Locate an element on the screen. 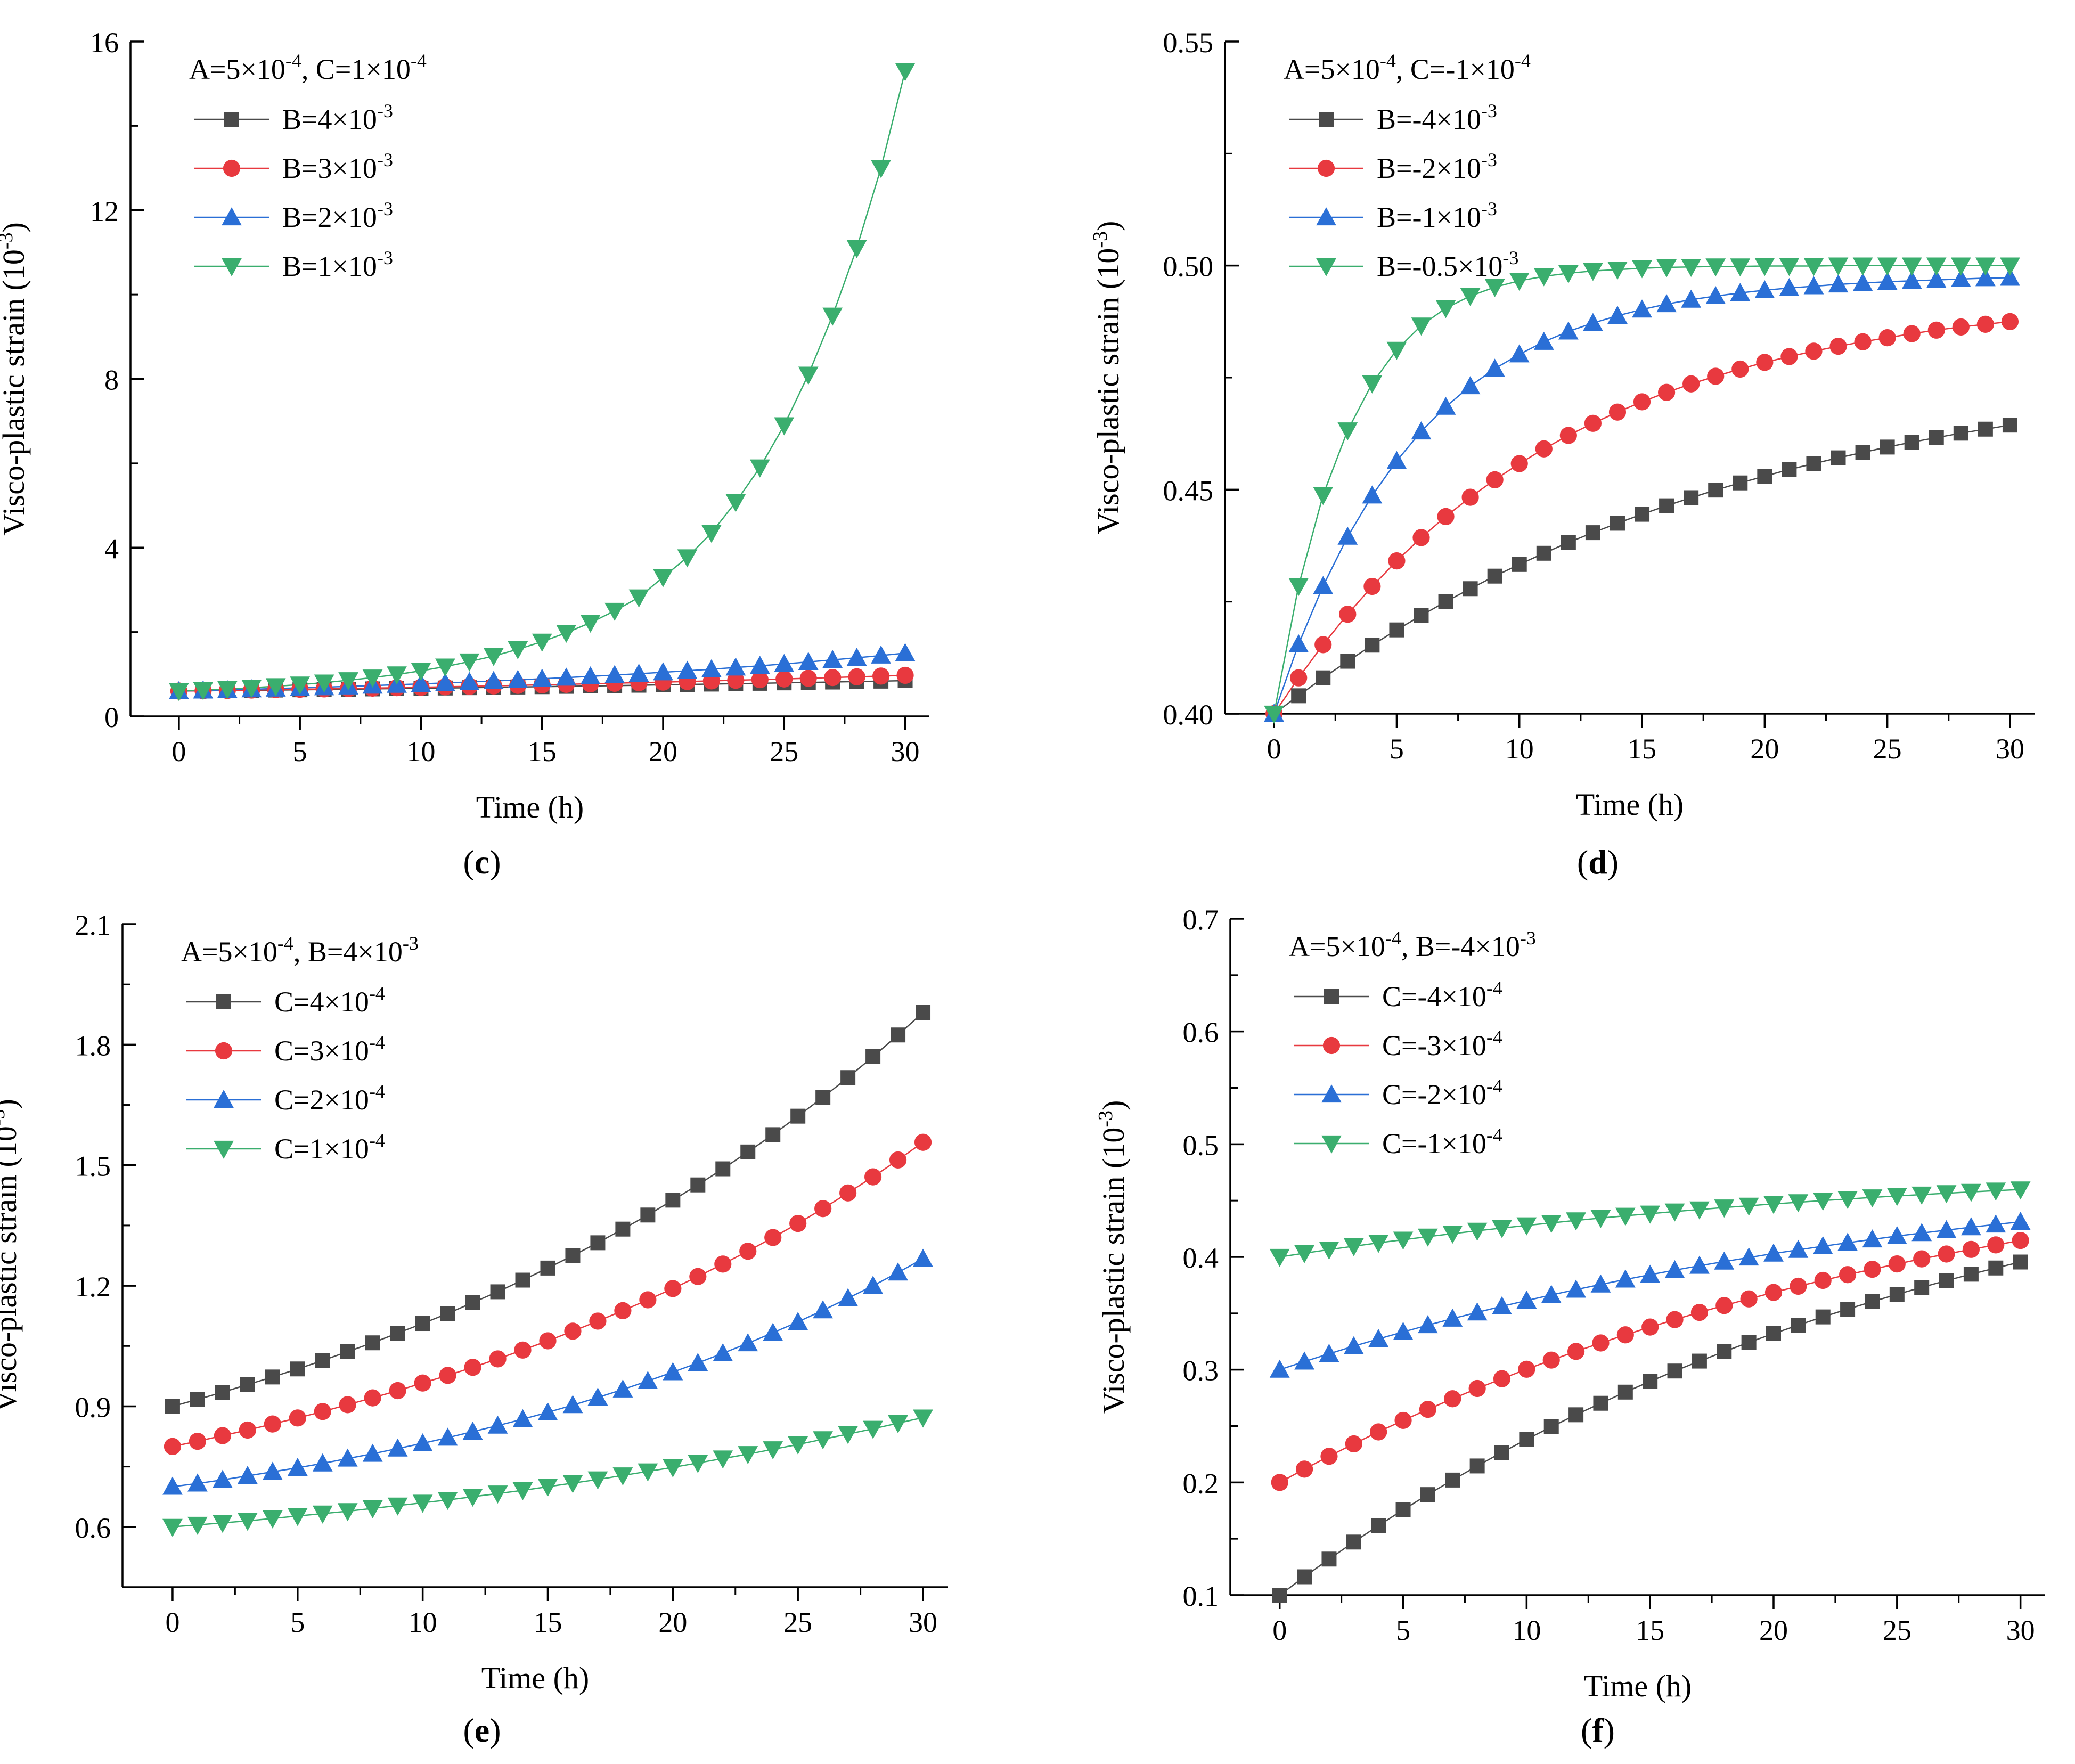  panel-label: (c) is located at coordinates (482, 862).